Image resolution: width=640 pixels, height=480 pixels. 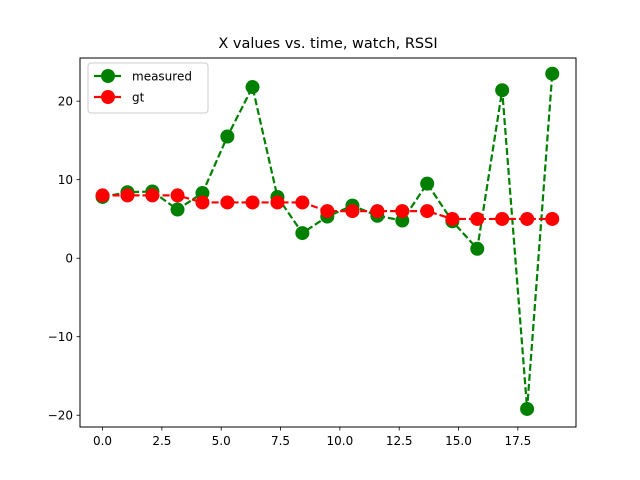 I want to click on y-tick-label: 20, so click(x=65, y=102).